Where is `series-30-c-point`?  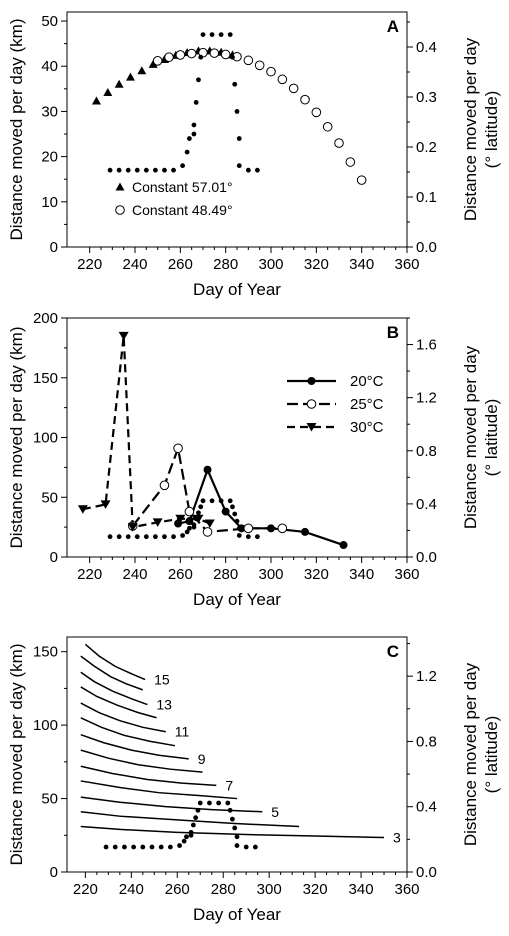
series-30-c-point is located at coordinates (132, 527).